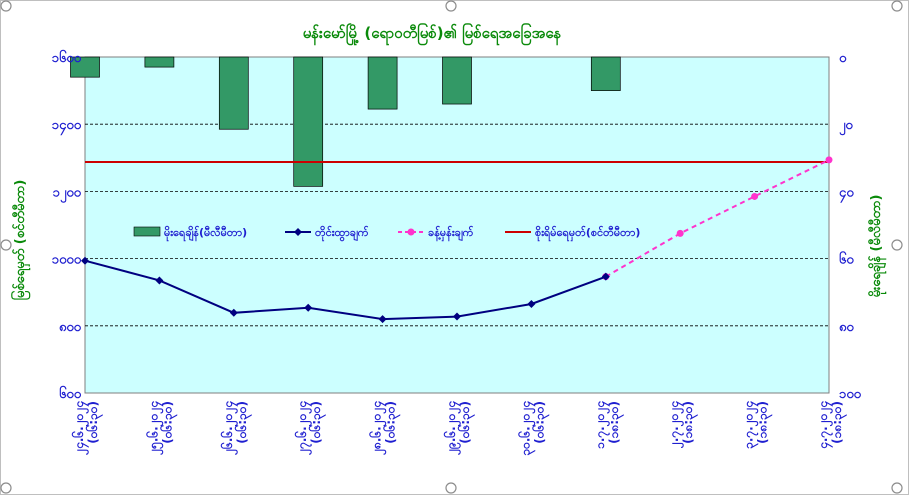 This screenshot has width=909, height=495. Describe the element at coordinates (6, 6) in the screenshot. I see `resize-handle-top-left` at that location.